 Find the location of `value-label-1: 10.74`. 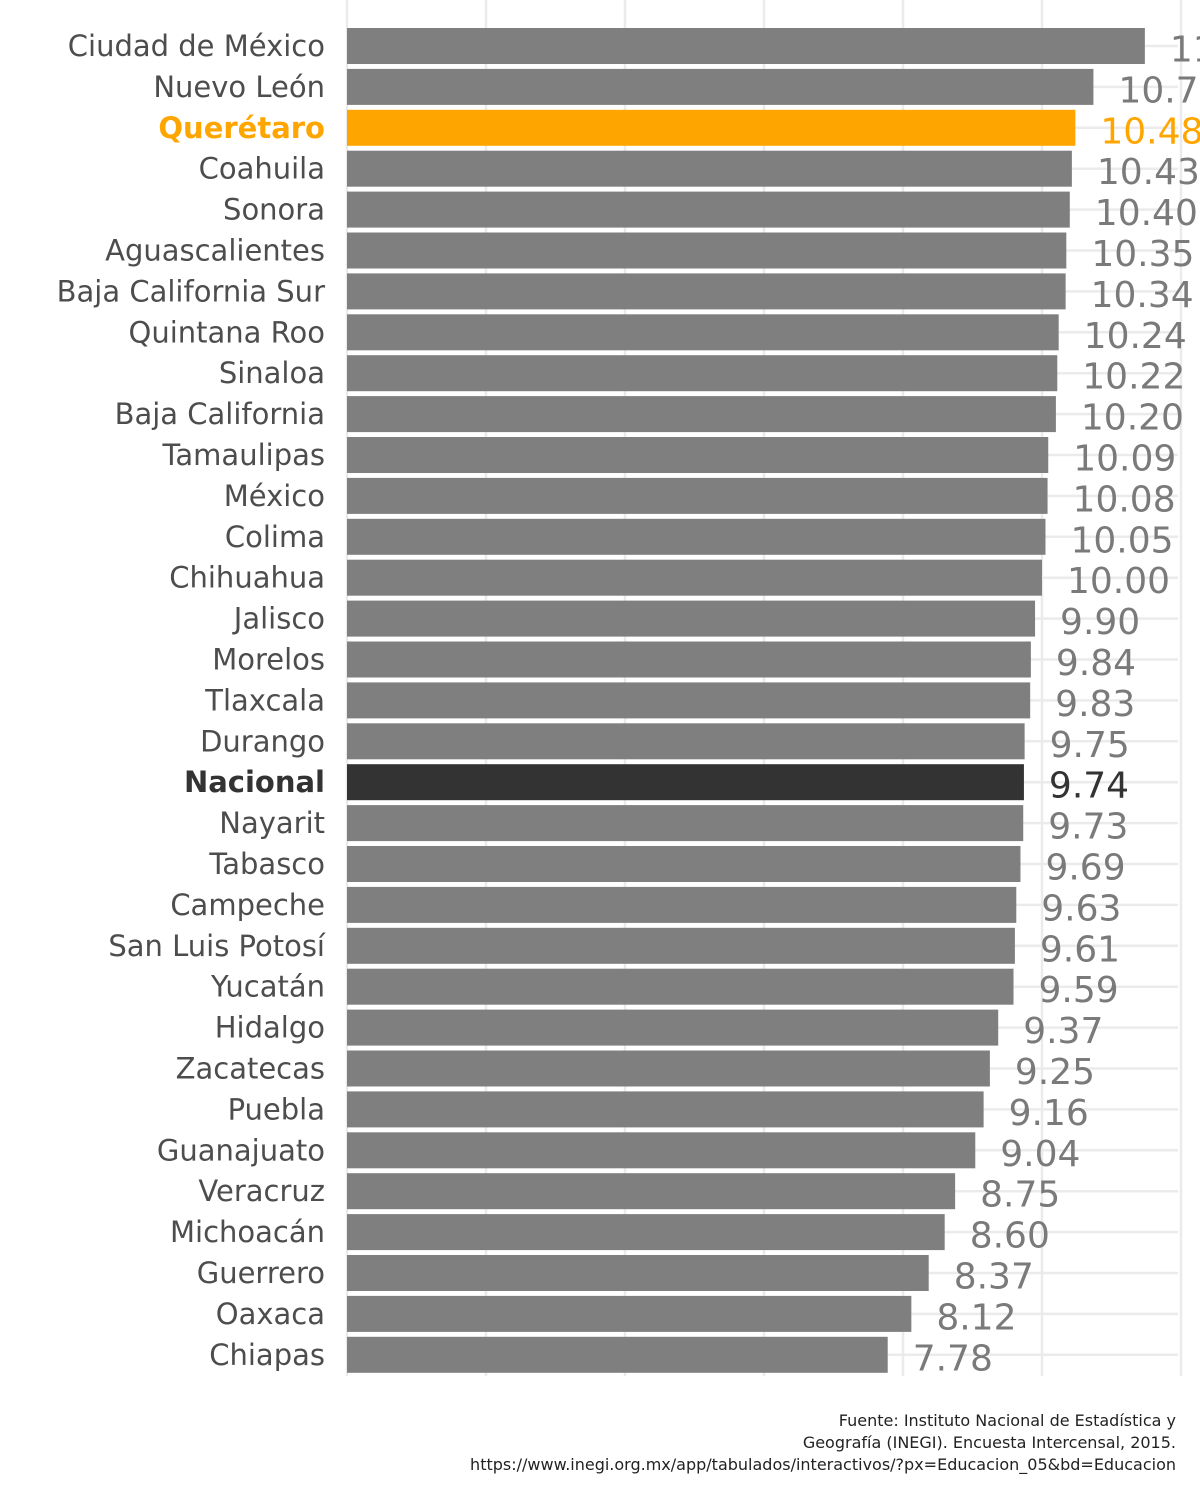

value-label-1: 10.74 is located at coordinates (1159, 90).